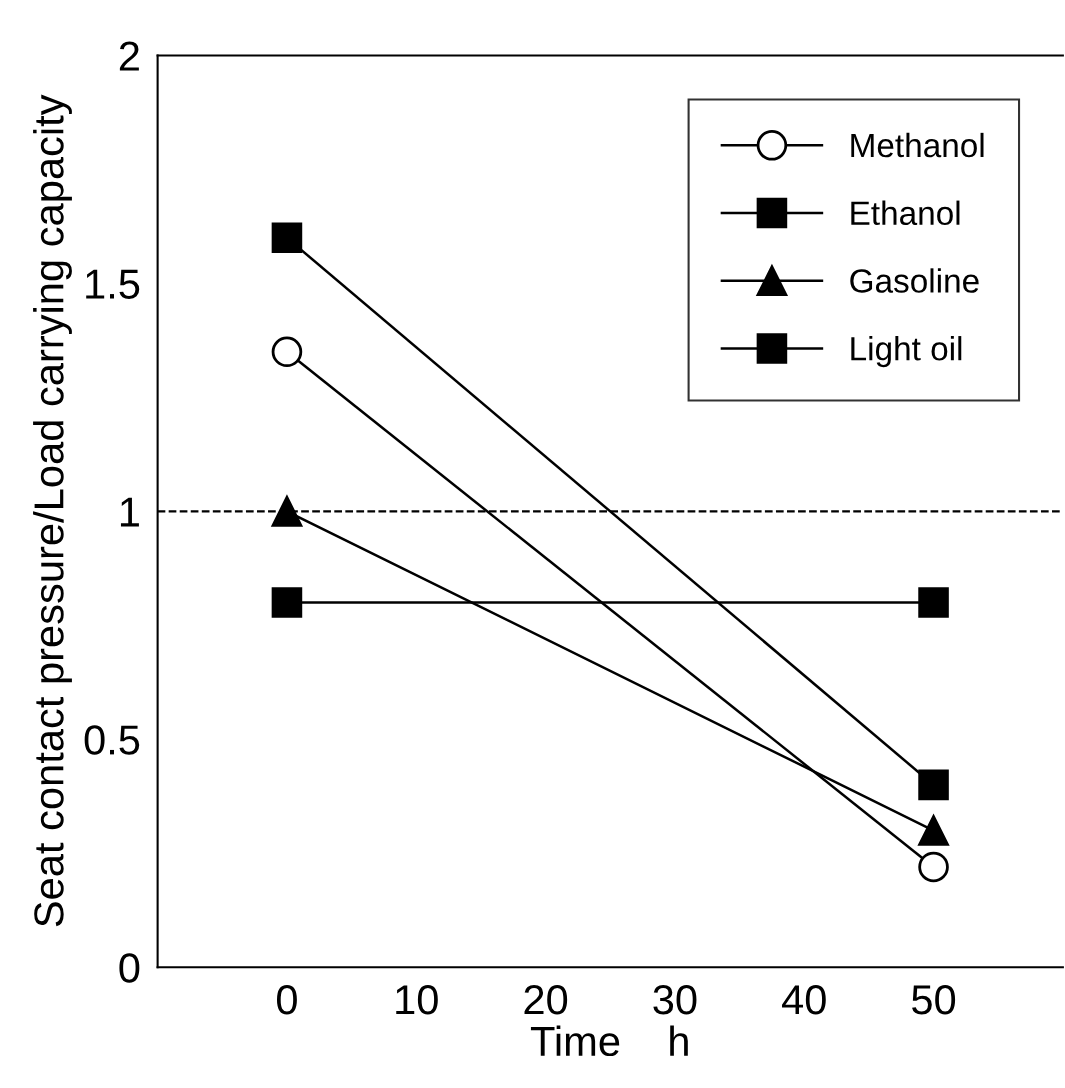 The width and height of the screenshot is (1065, 1088). What do you see at coordinates (934, 1000) in the screenshot?
I see `x-tick-label: 50` at bounding box center [934, 1000].